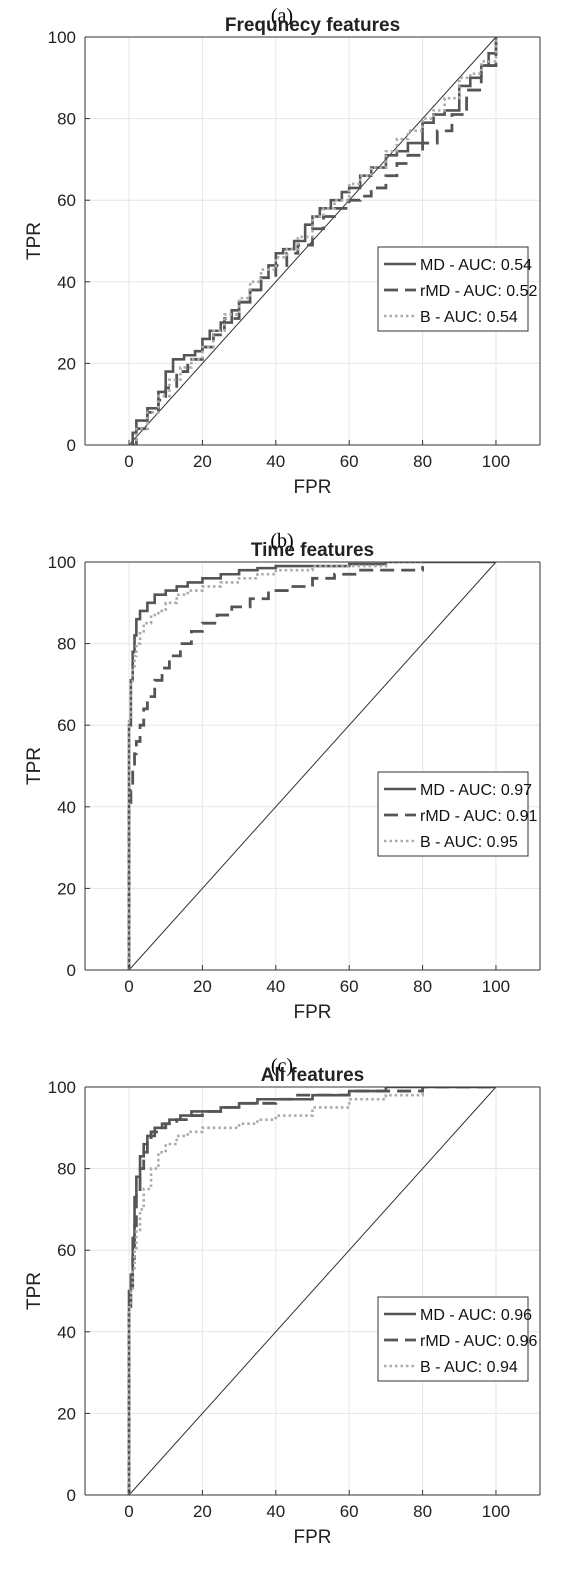 This screenshot has height=1576, width=565. What do you see at coordinates (469, 1367) in the screenshot?
I see `legend-label-2: B - AUC: 0.94` at bounding box center [469, 1367].